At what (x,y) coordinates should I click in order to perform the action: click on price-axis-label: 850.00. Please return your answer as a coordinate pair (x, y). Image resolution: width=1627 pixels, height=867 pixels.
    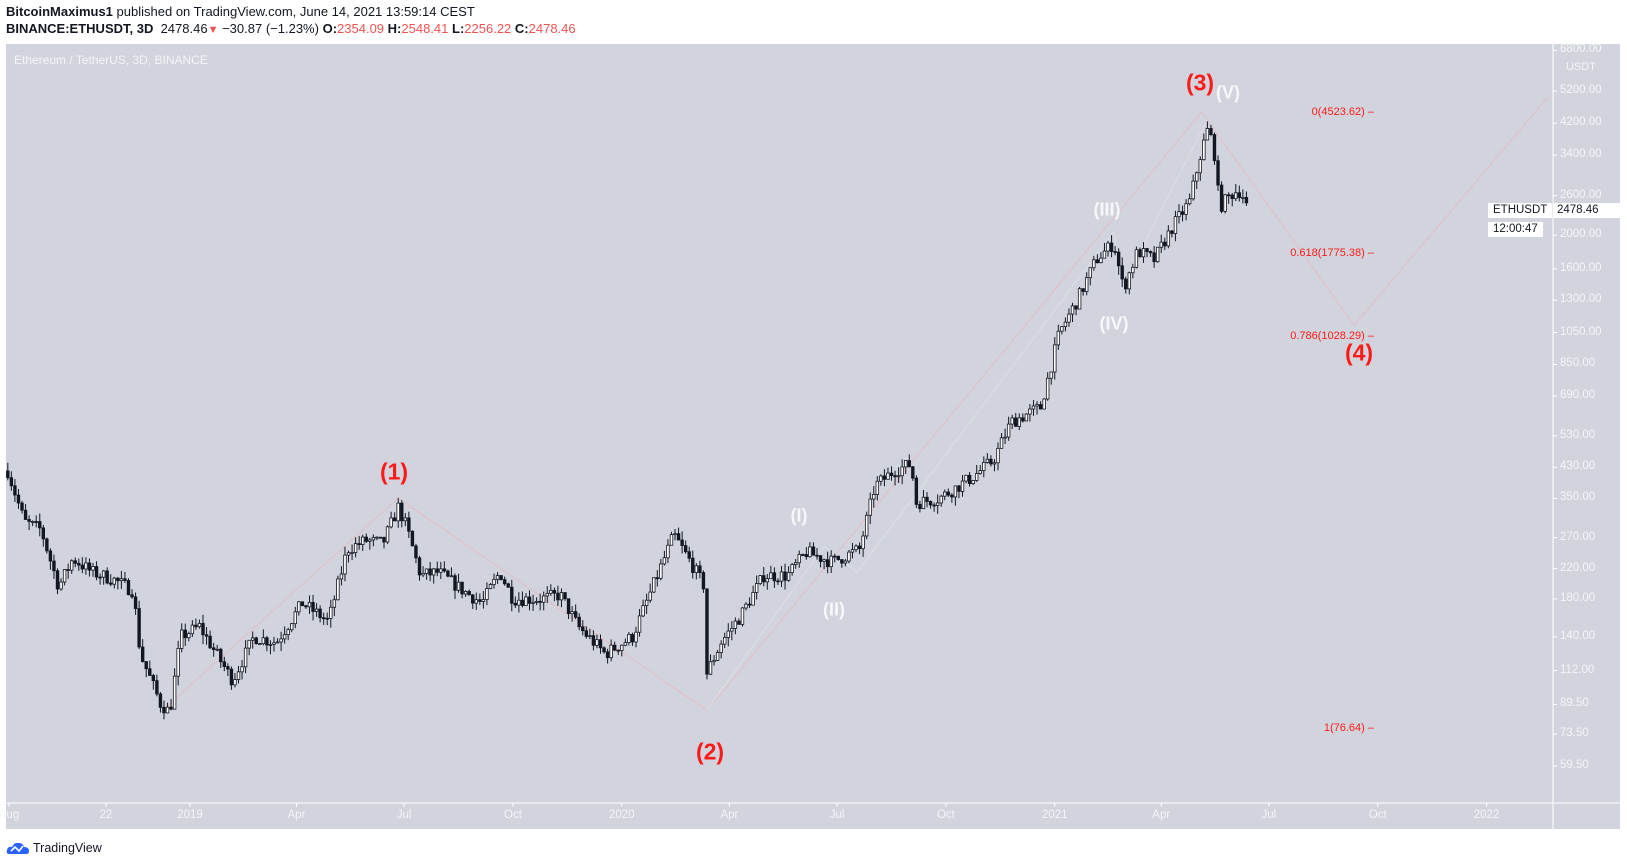
    Looking at the image, I should click on (1578, 363).